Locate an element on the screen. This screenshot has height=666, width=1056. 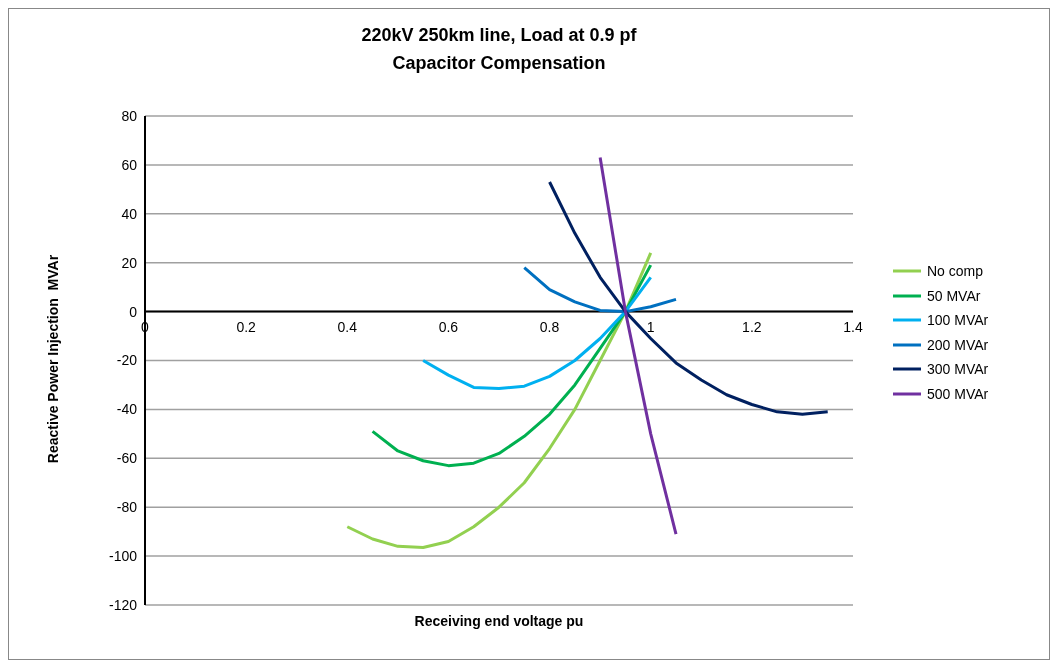
x-tick-label: 1.4 is located at coordinates (853, 326).